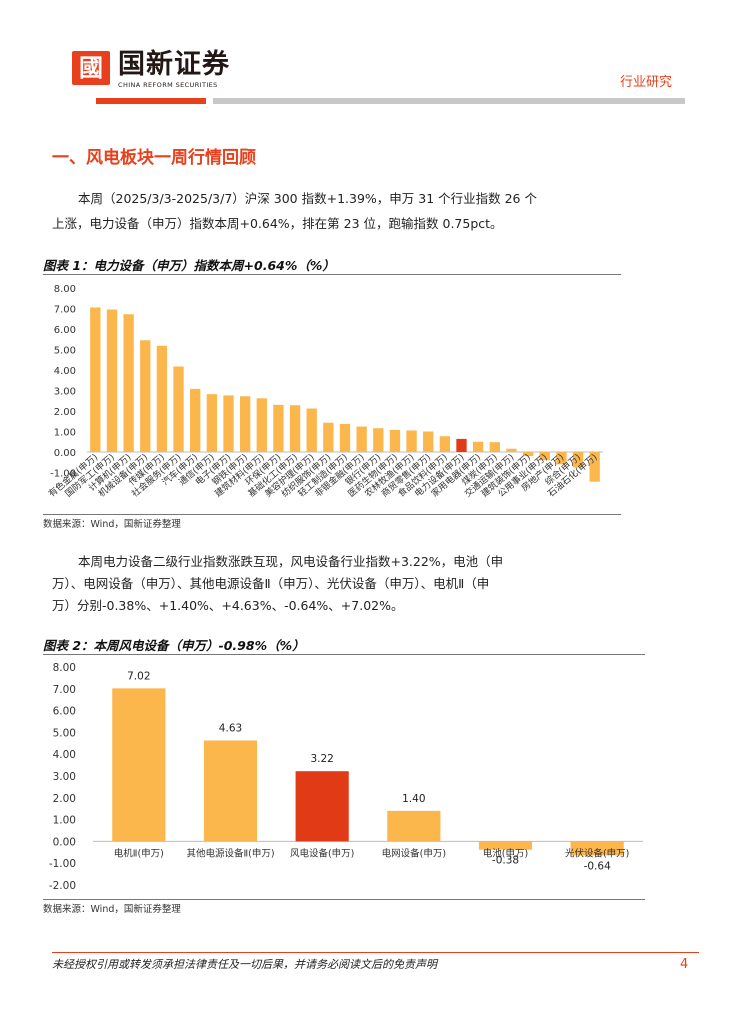 This screenshot has width=742, height=1024. Describe the element at coordinates (597, 866) in the screenshot. I see `data-label: -0.64` at that location.